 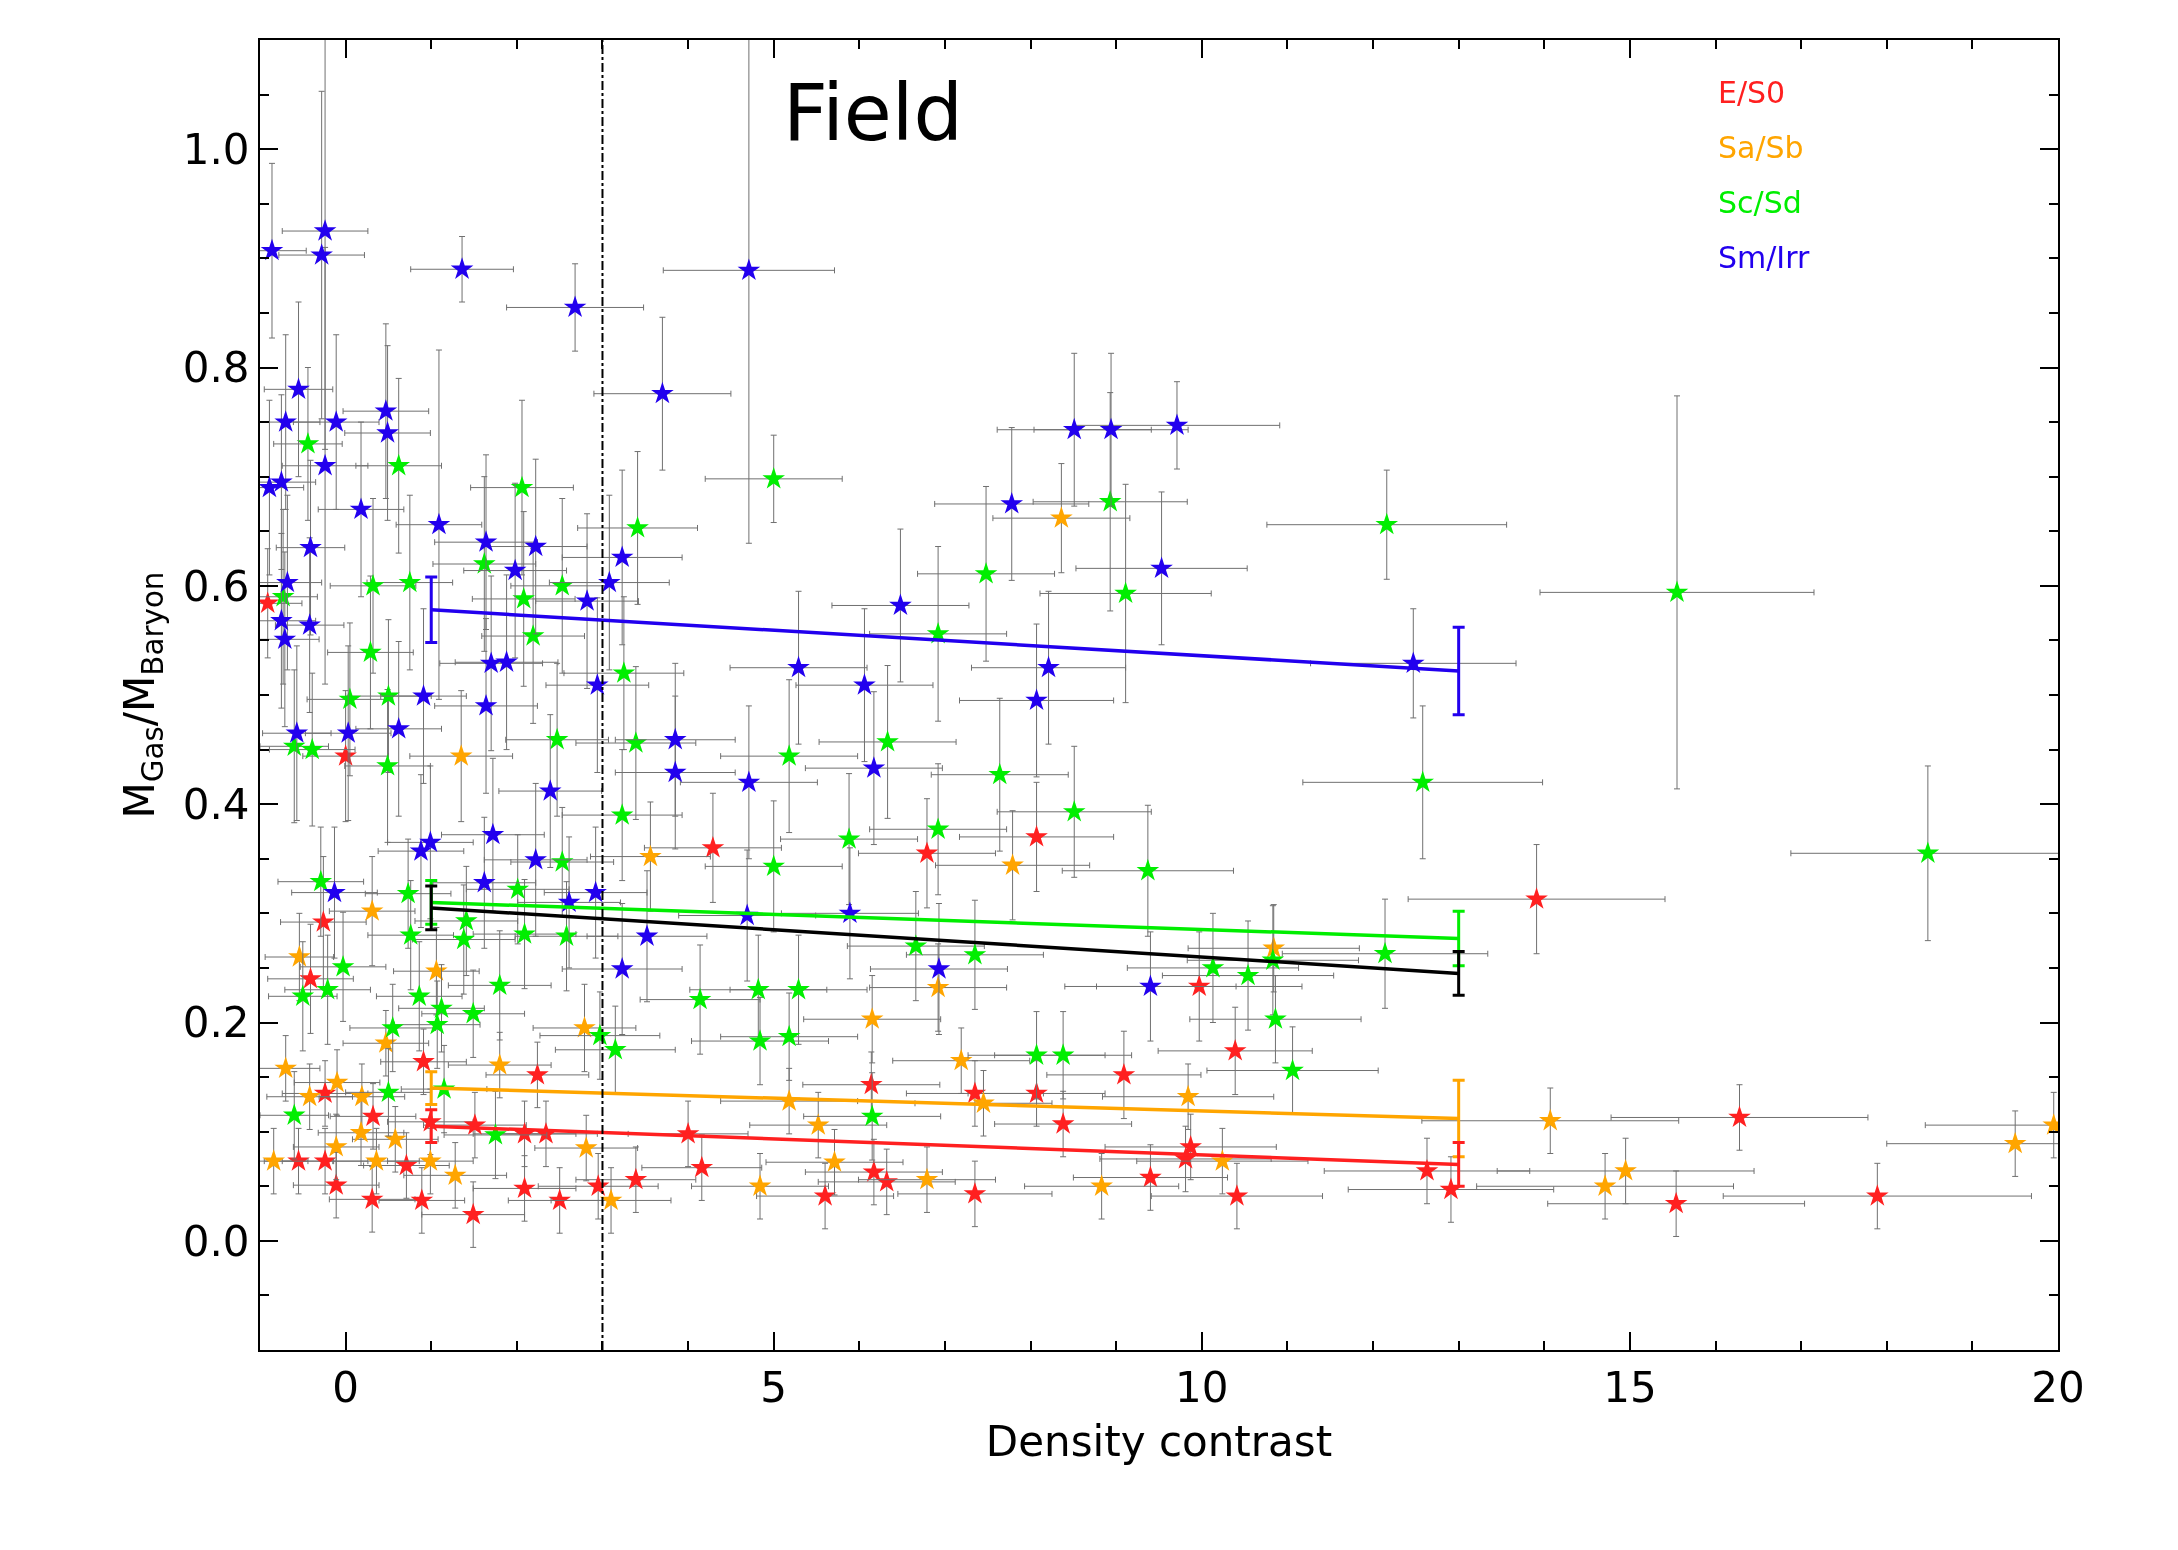 I want to click on y-tick-label: 0.6, so click(x=216, y=586).